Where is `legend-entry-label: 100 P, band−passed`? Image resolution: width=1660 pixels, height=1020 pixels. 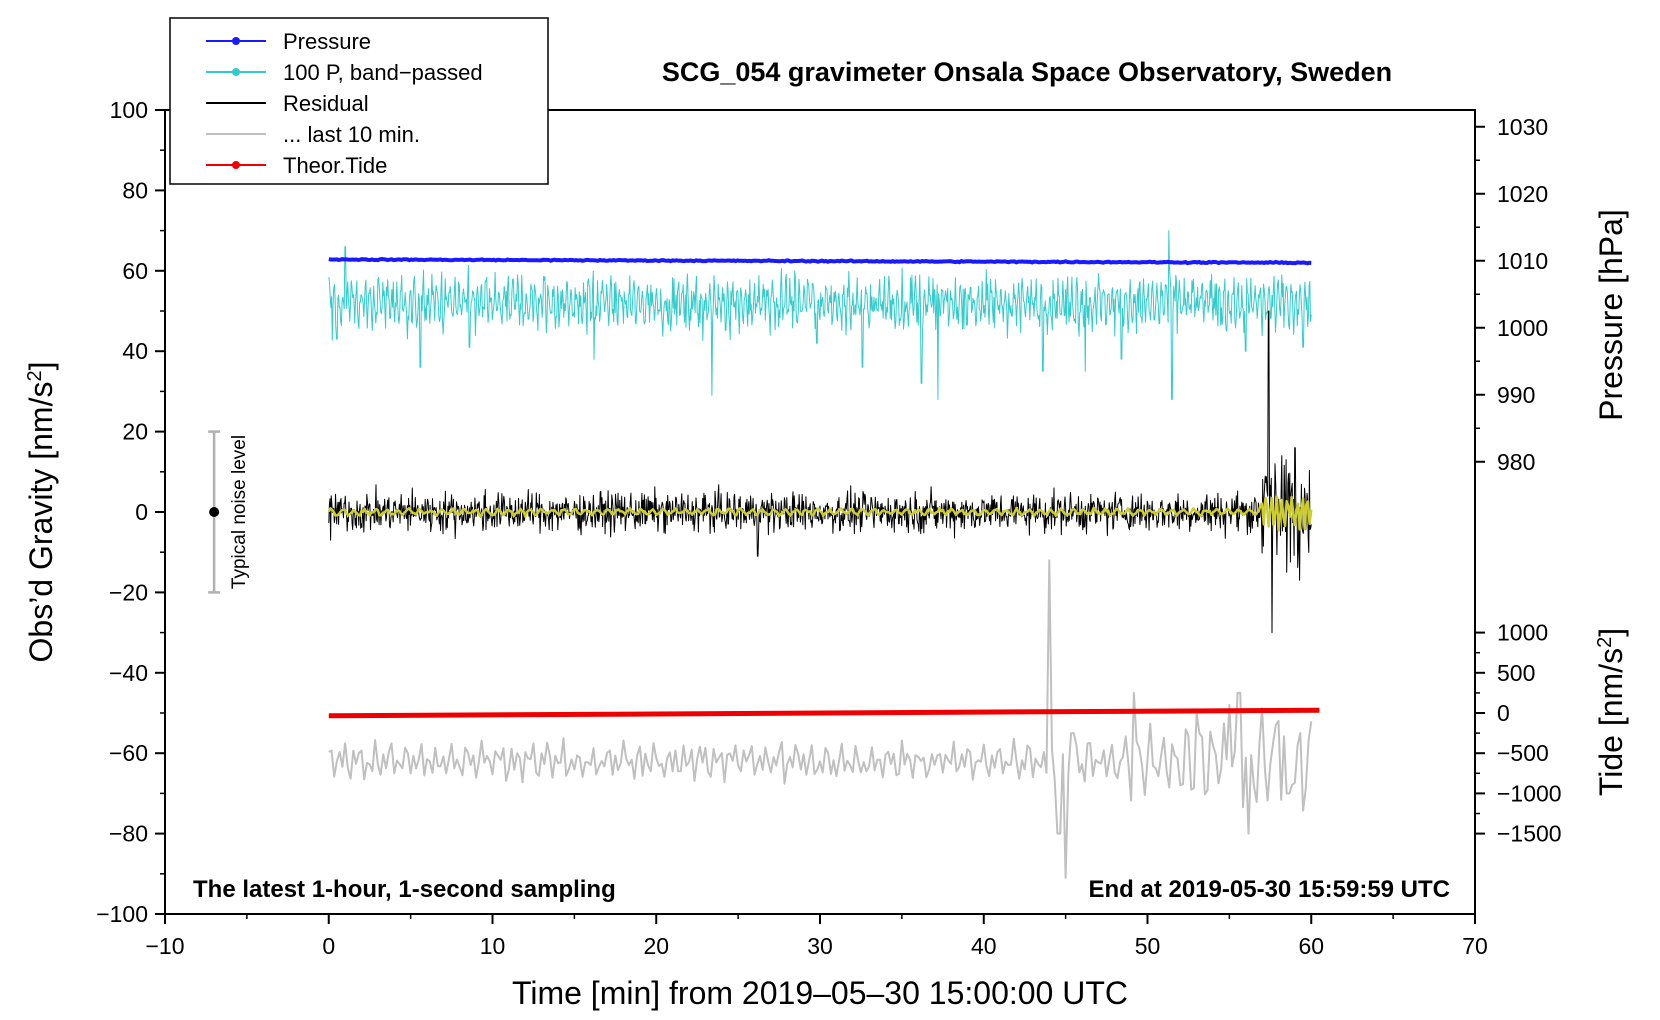 legend-entry-label: 100 P, band−passed is located at coordinates (383, 72).